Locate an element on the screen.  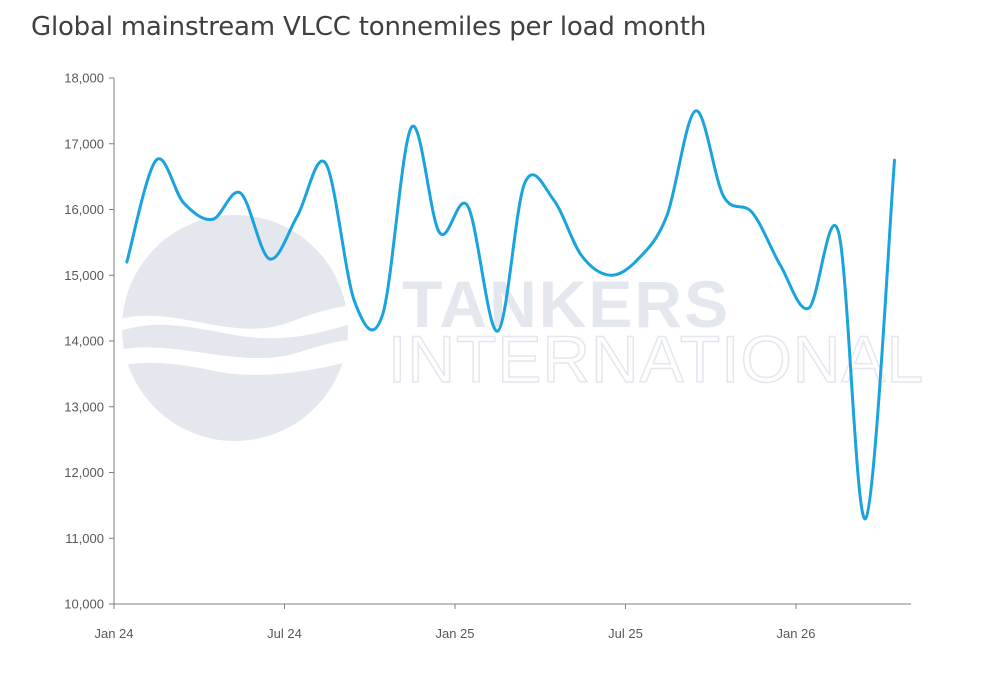
x-tick-label: Jan 25 is located at coordinates (454, 633).